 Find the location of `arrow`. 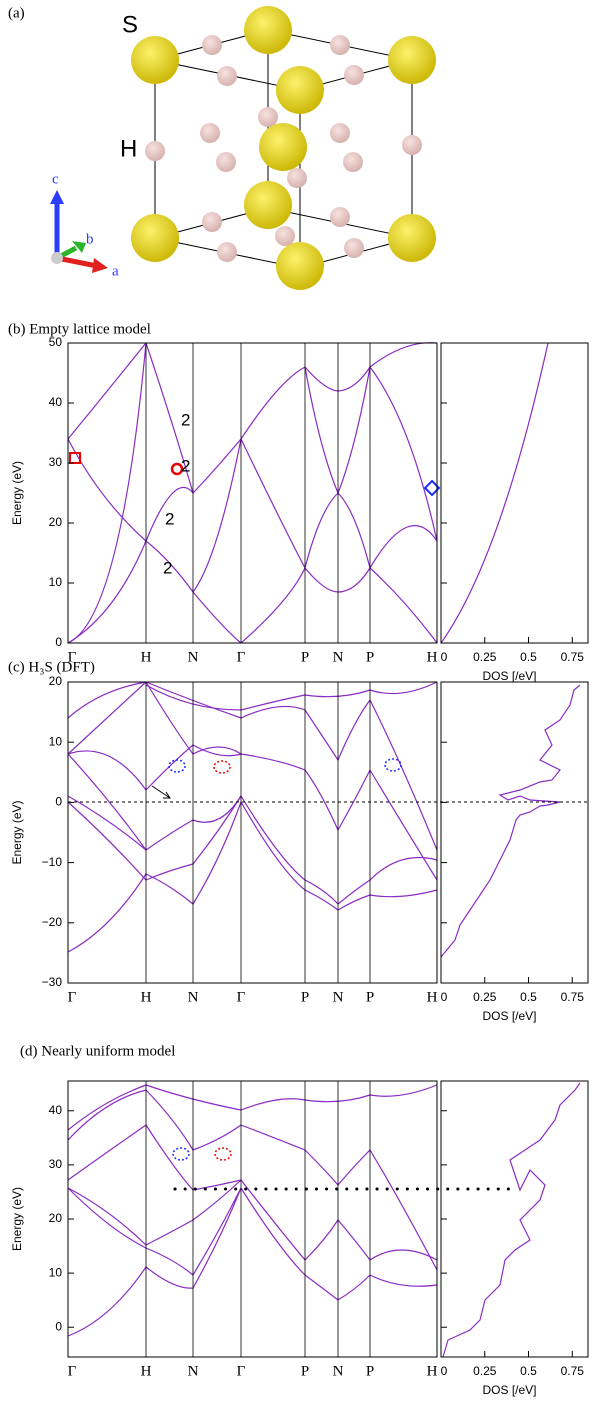

arrow is located at coordinates (161, 792).